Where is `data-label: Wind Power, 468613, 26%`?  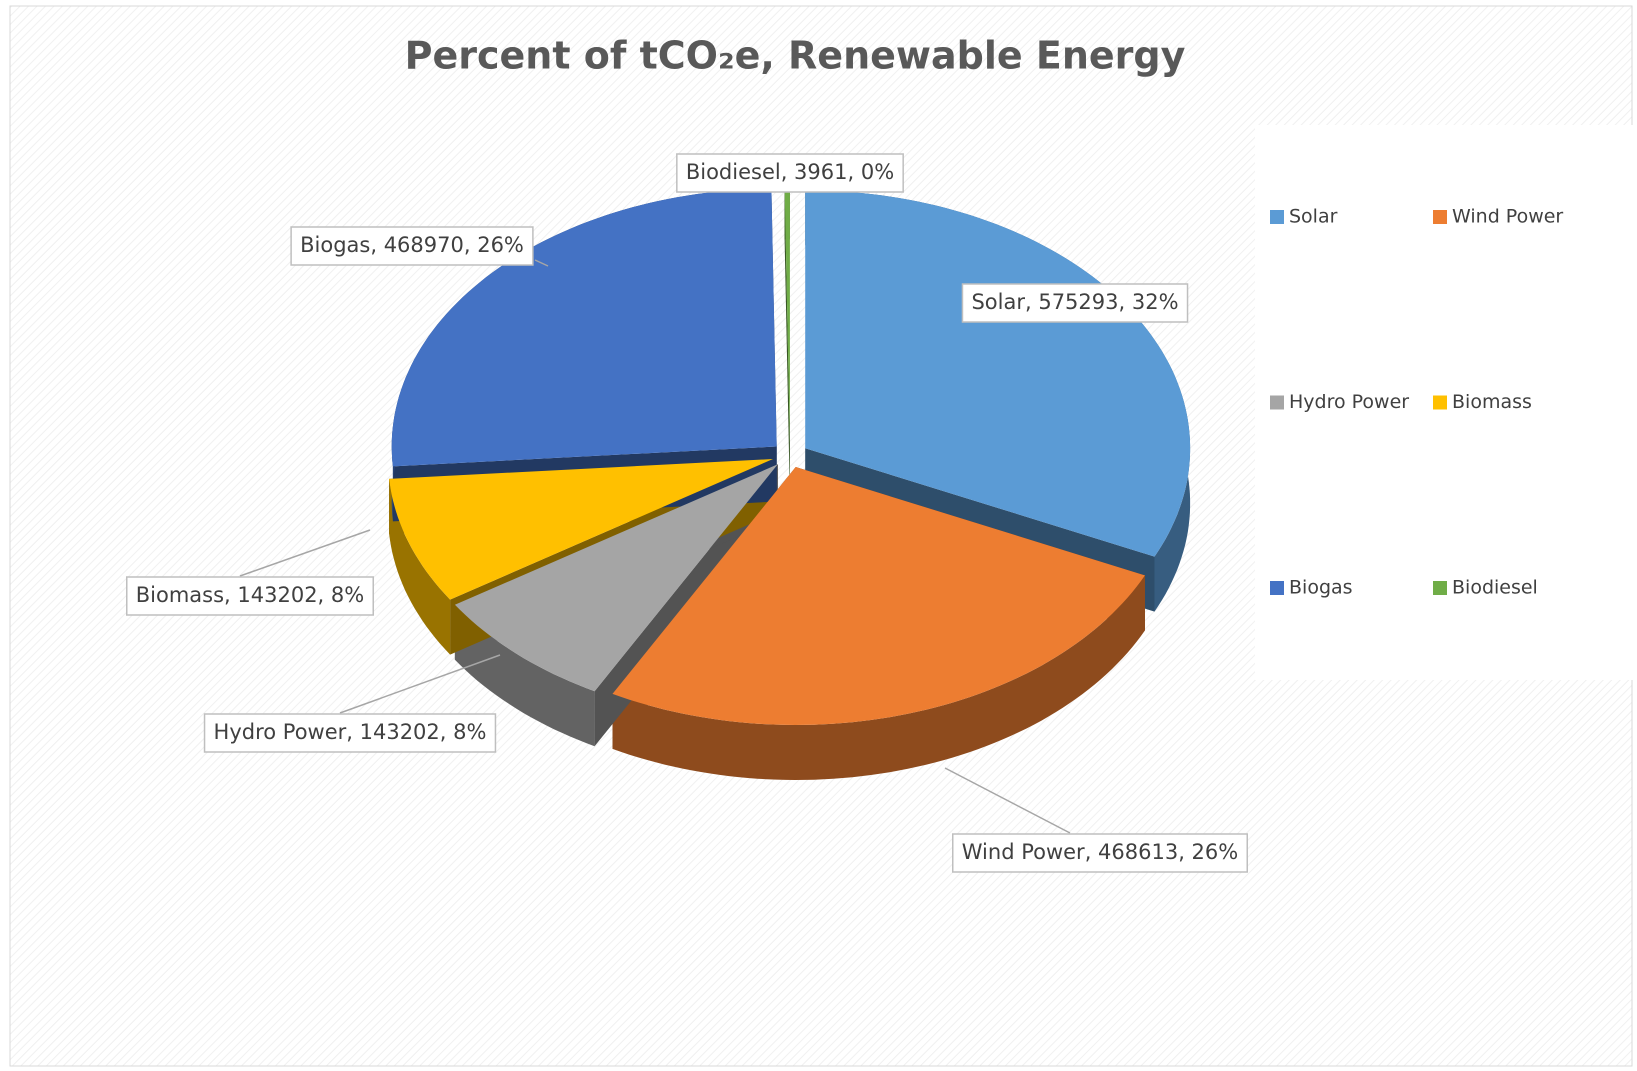
data-label: Wind Power, 468613, 26% is located at coordinates (1100, 852).